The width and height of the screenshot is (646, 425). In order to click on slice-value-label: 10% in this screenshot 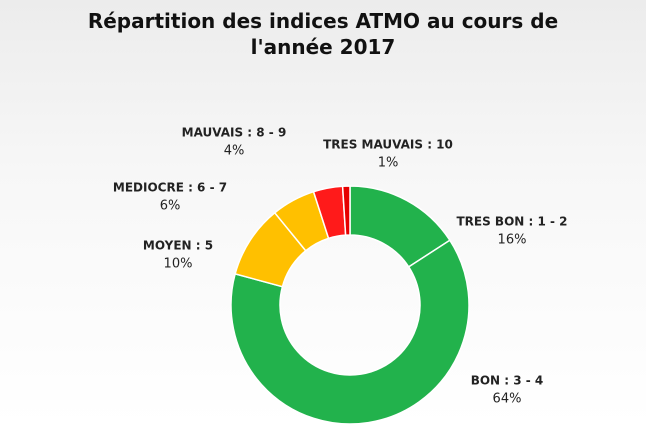, I will do `click(178, 264)`.